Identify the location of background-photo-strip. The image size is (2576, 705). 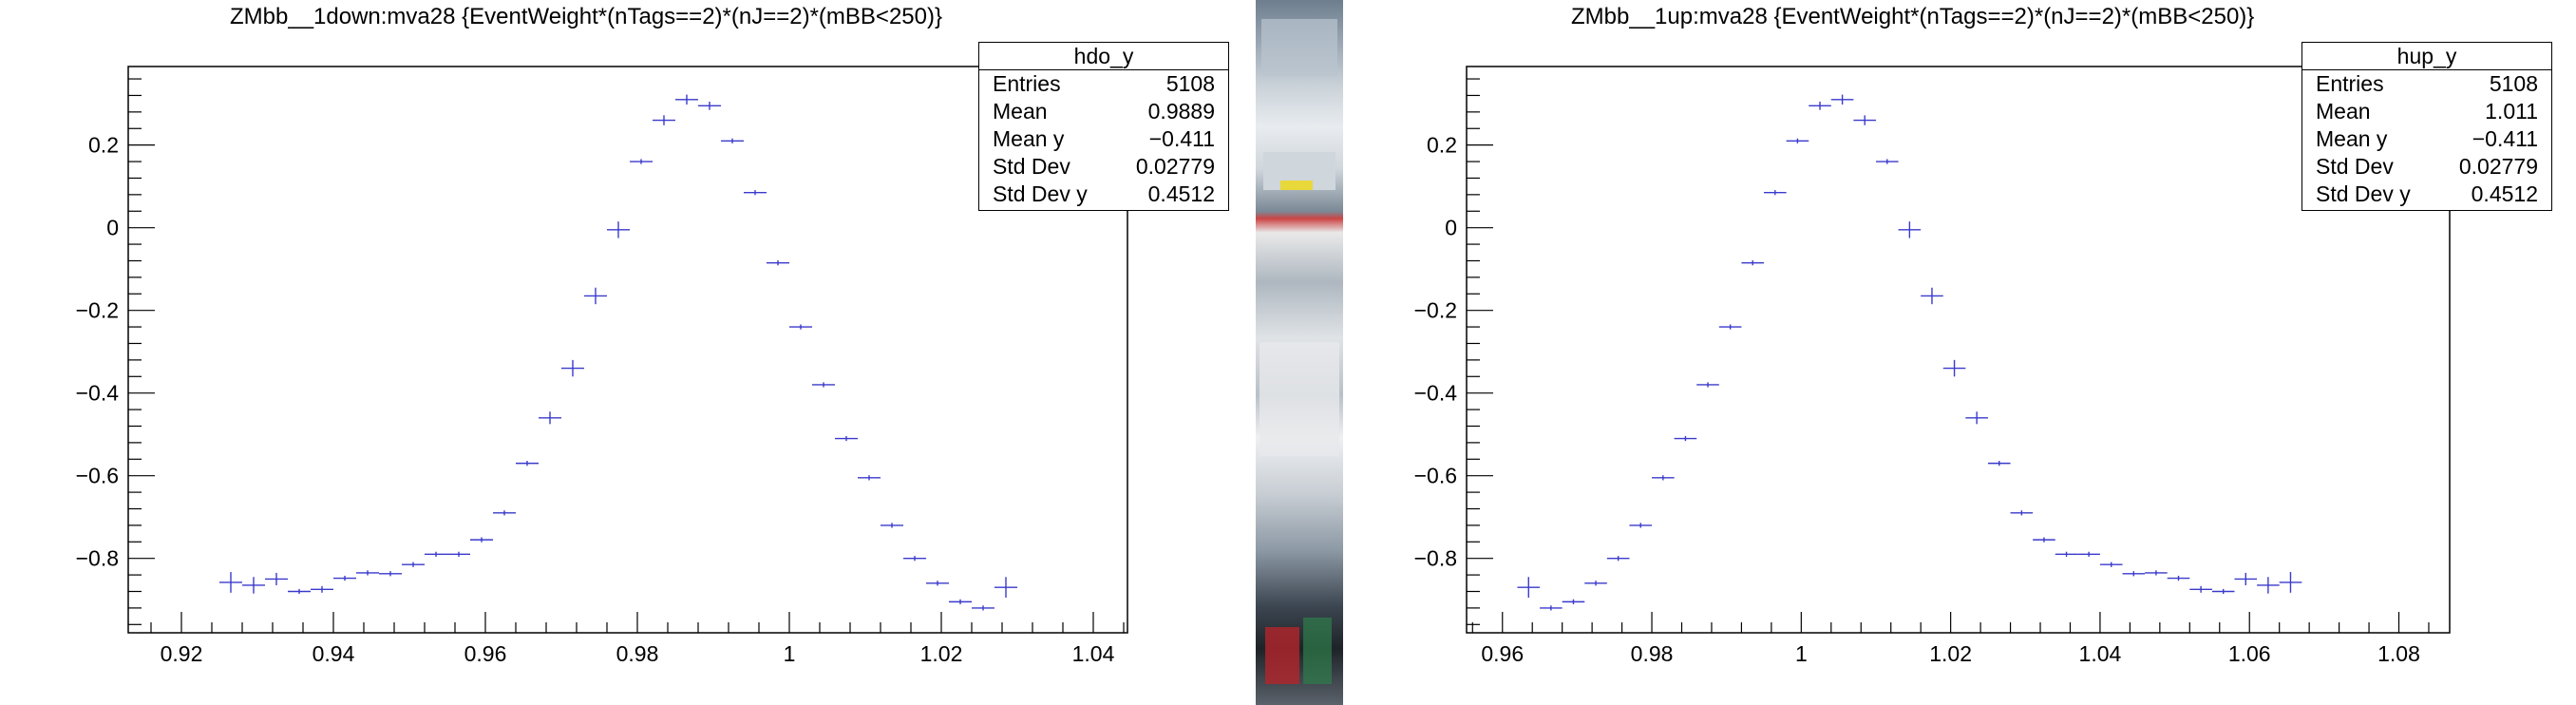
(1299, 352).